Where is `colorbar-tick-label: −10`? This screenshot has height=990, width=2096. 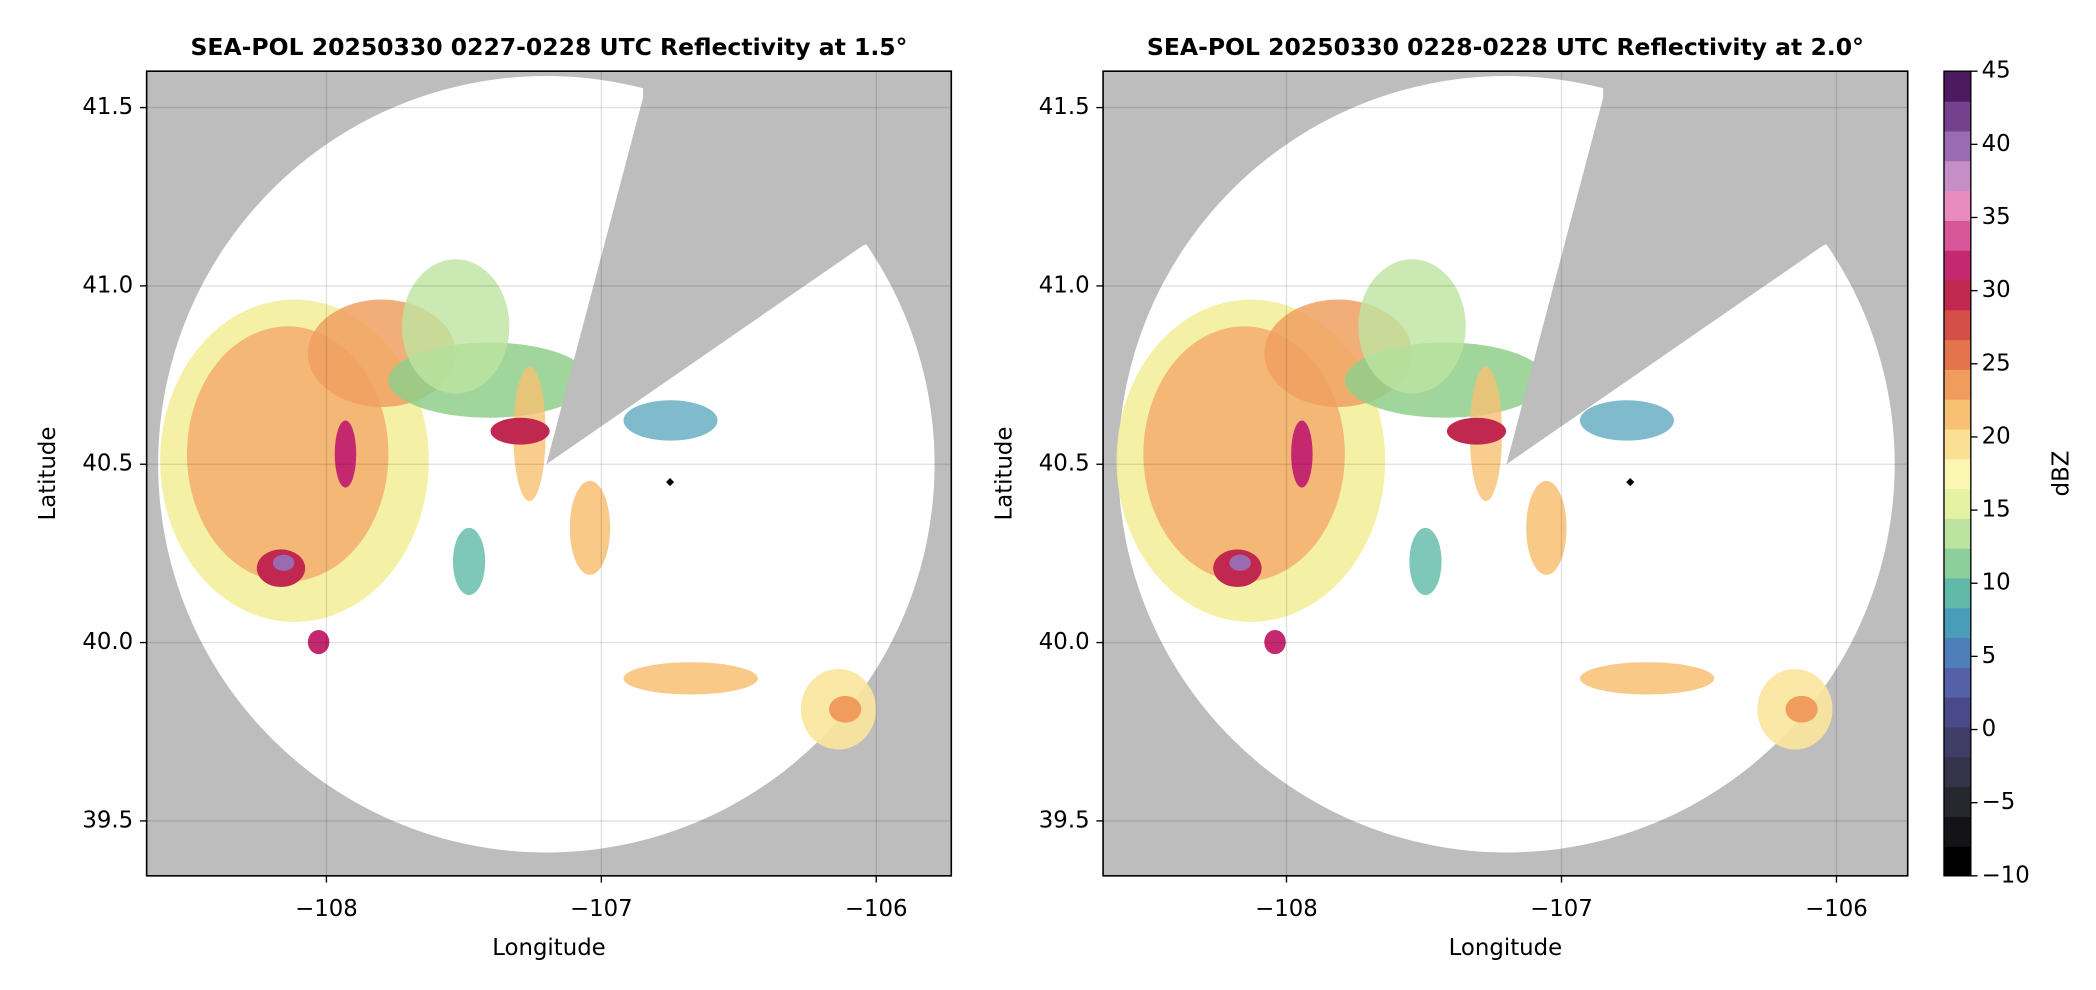
colorbar-tick-label: −10 is located at coordinates (2006, 875).